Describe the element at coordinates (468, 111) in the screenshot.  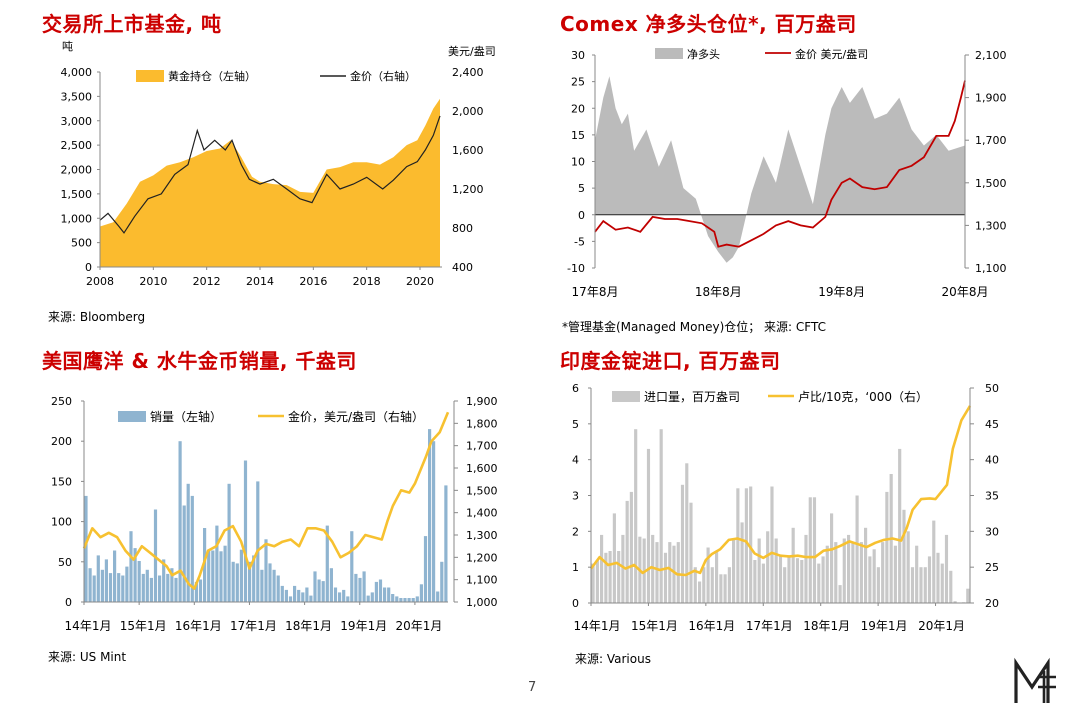
I see `etf-right-tick-label: 2,000` at that location.